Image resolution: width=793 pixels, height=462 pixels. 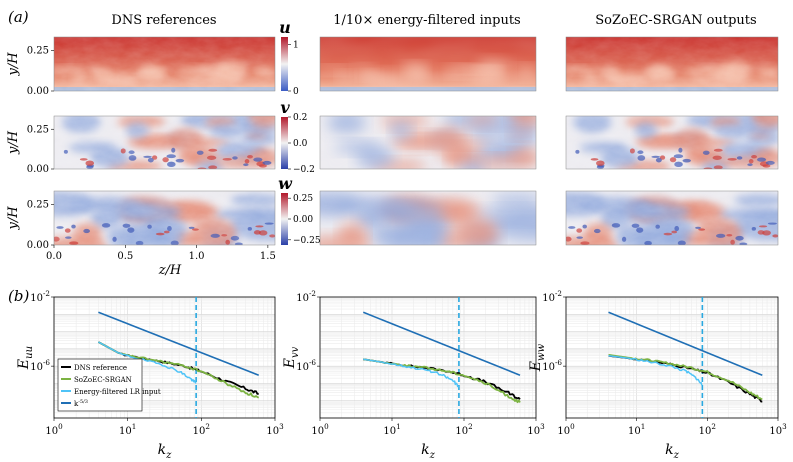 What do you see at coordinates (307, 241) in the screenshot?
I see `colorbar-tick-label: −0.25` at bounding box center [307, 241].